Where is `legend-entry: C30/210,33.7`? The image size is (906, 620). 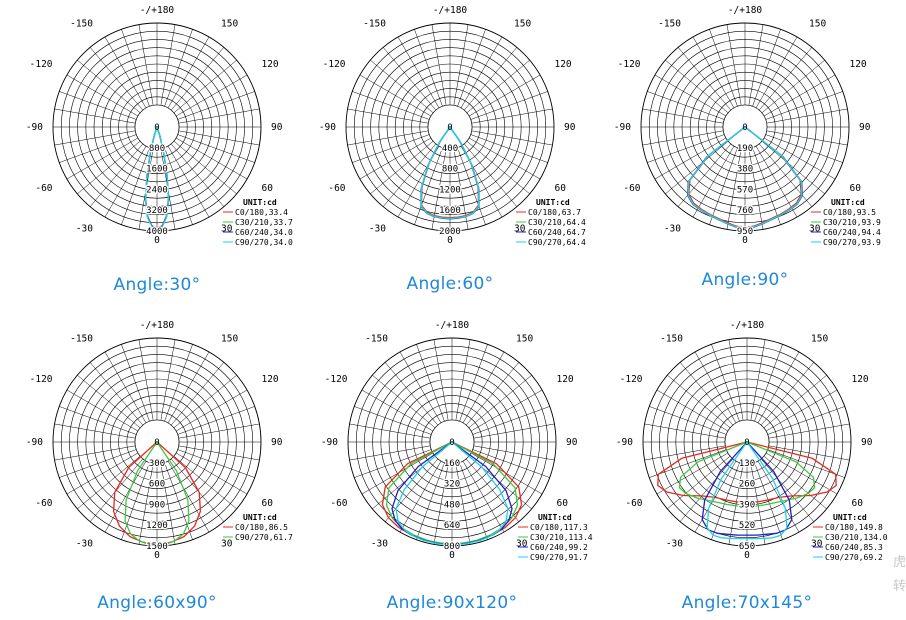
legend-entry: C30/210,33.7 is located at coordinates (264, 222).